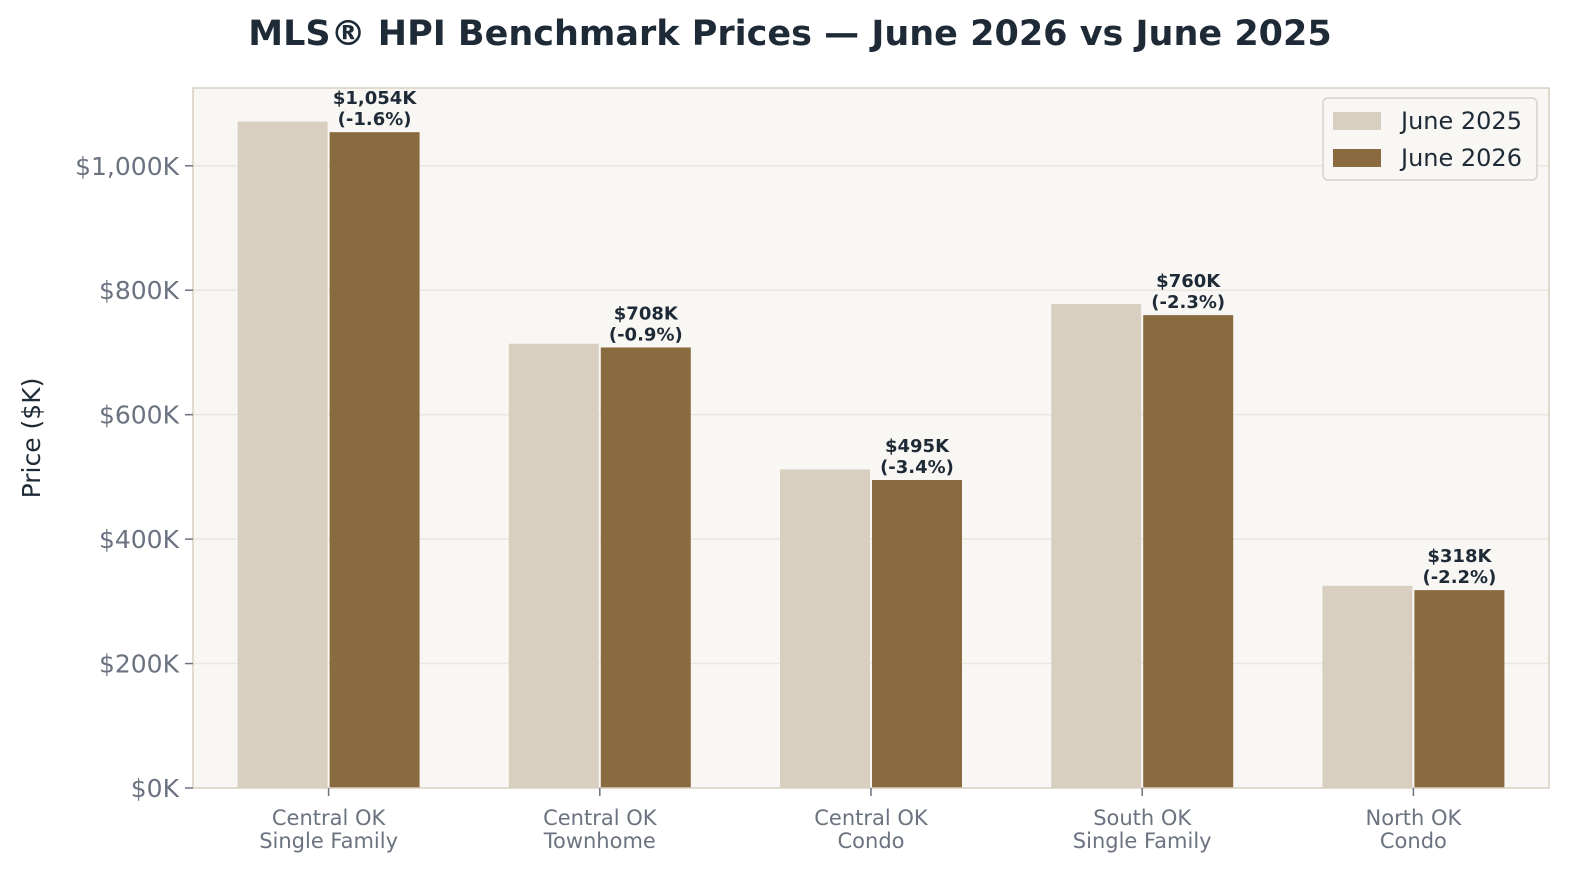 Image resolution: width=1580 pixels, height=878 pixels. Describe the element at coordinates (134, 477) in the screenshot. I see `y-axis: $0K $200K $400K $600K $800K $1,000K` at that location.